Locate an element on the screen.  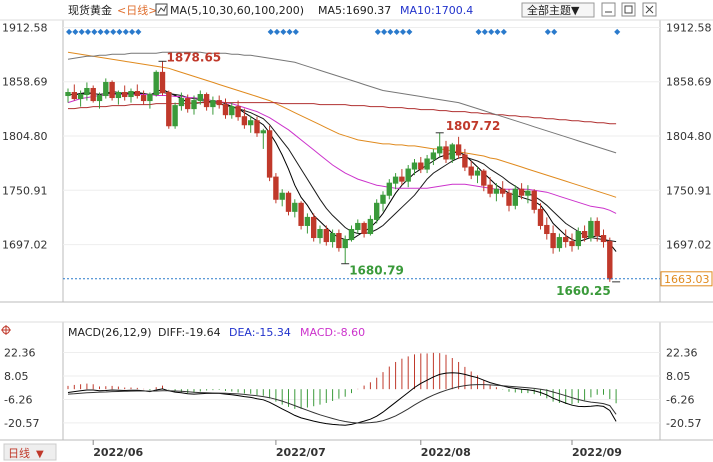
macd-tick-right: -20.57 is located at coordinates (683, 423).